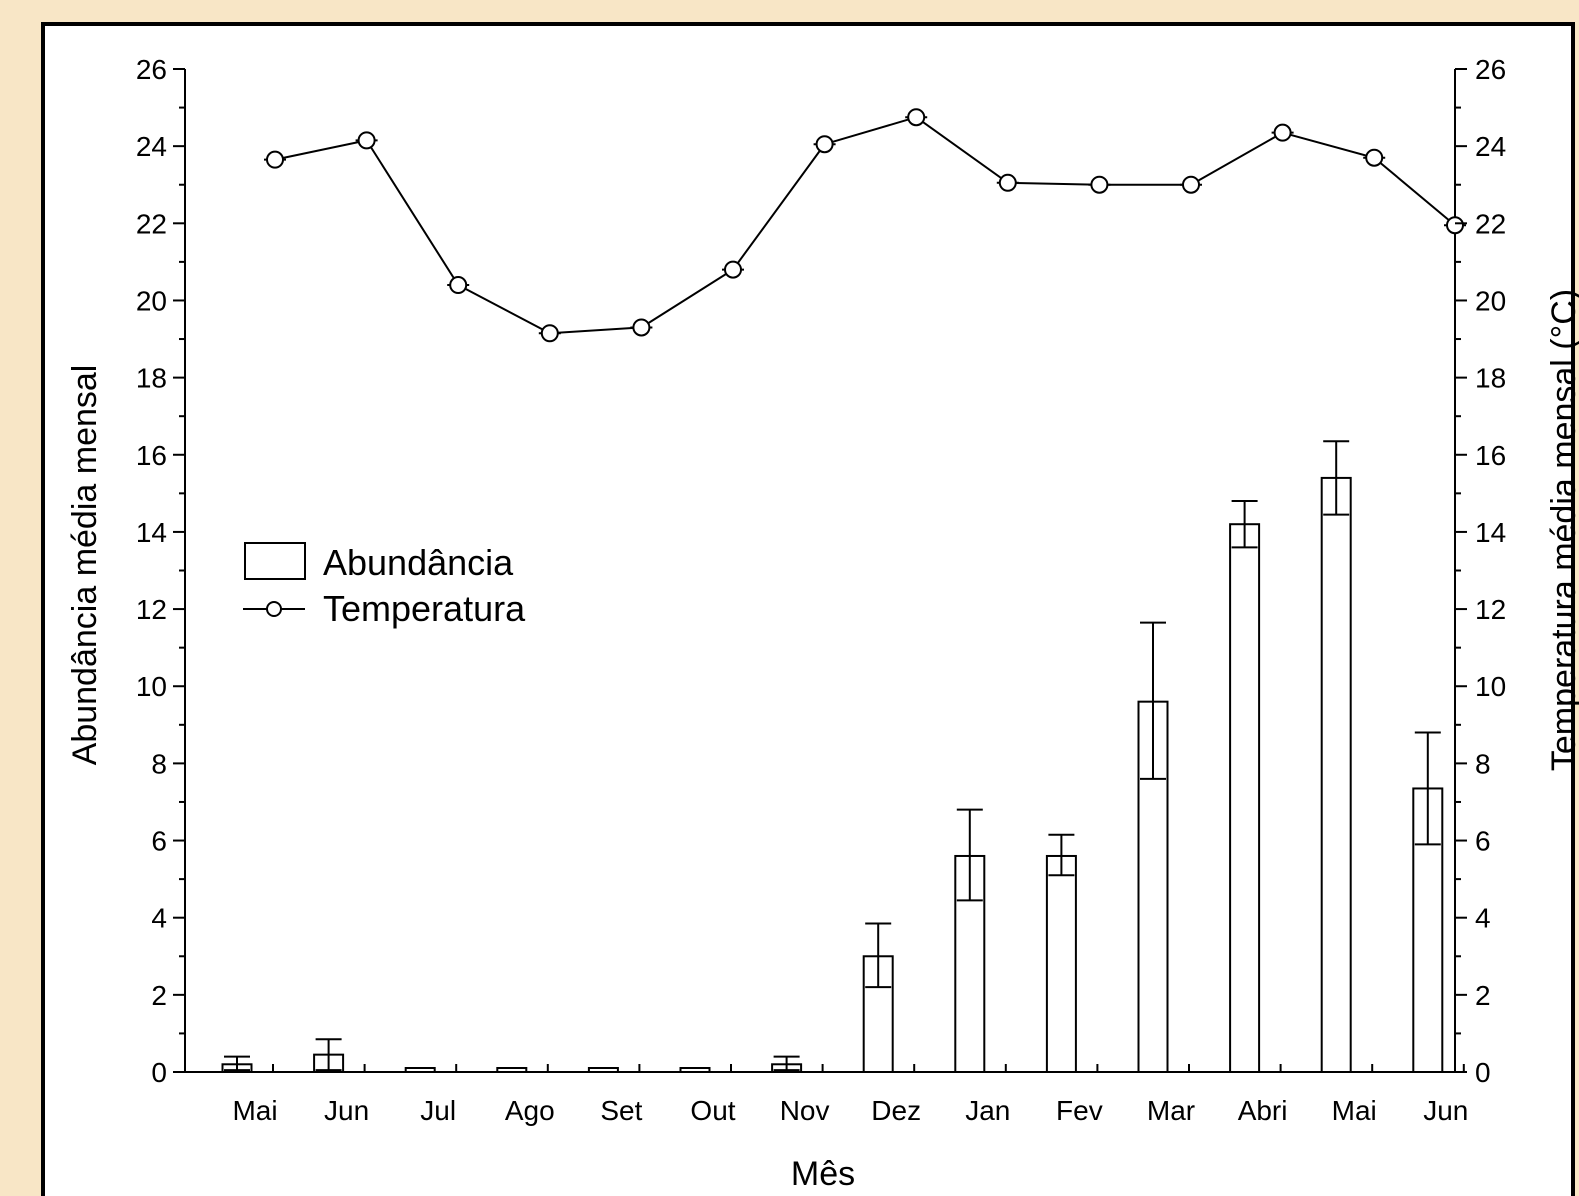  Describe the element at coordinates (865, 225) in the screenshot. I see `temperatura-line` at that location.